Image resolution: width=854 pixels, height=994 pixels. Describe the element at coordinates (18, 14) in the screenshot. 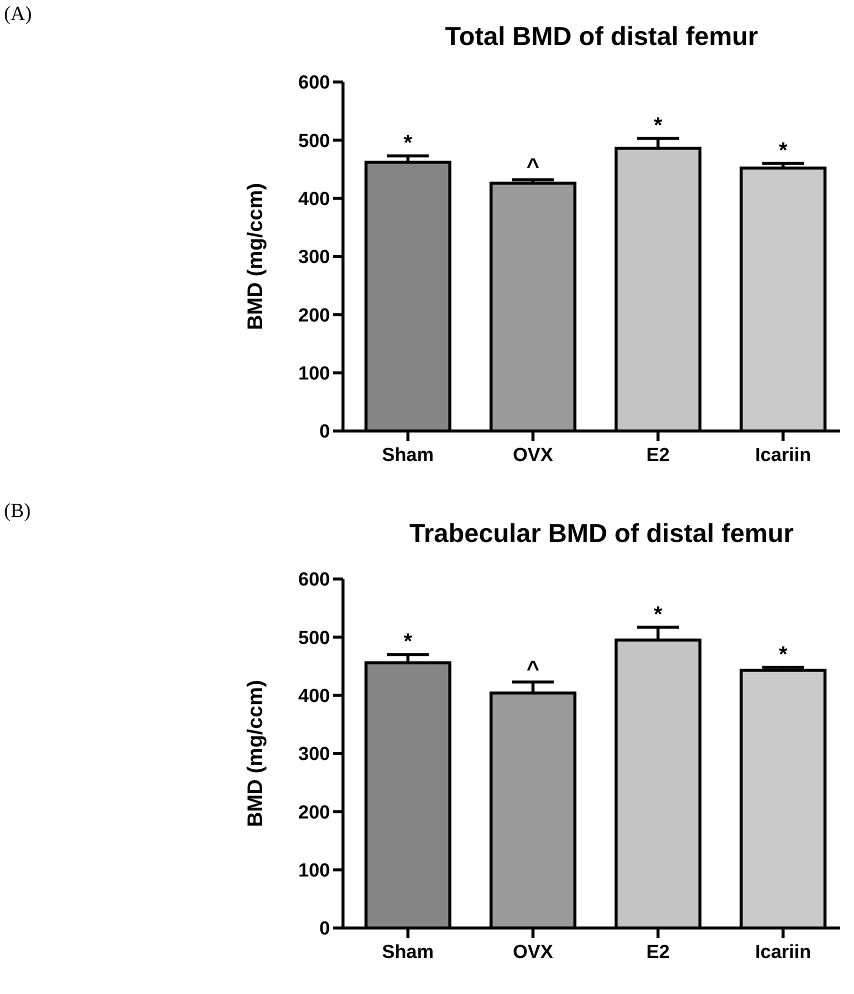

I see `text: (A)` at that location.